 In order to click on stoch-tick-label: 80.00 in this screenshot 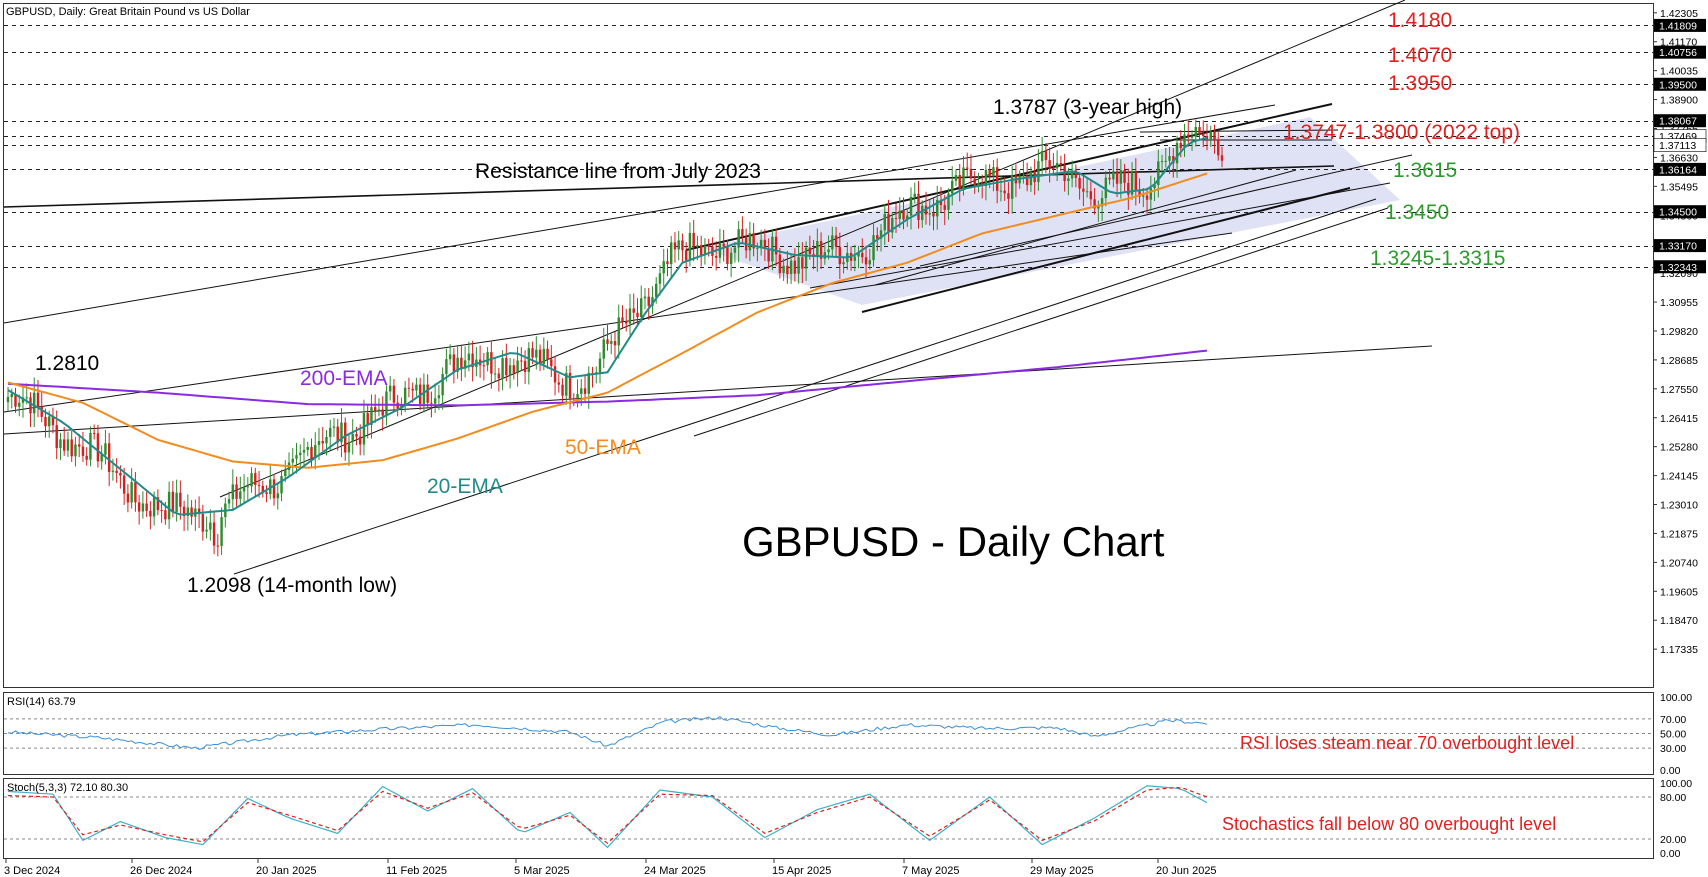, I will do `click(1673, 798)`.